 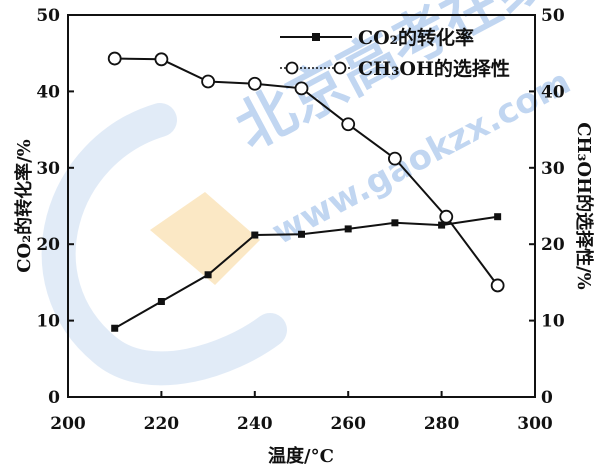 What do you see at coordinates (48, 169) in the screenshot?
I see `y-left-tick-label: 30` at bounding box center [48, 169].